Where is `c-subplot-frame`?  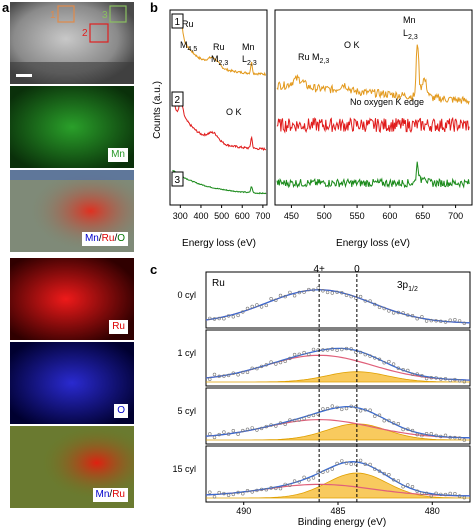 c-subplot-frame is located at coordinates (338, 300).